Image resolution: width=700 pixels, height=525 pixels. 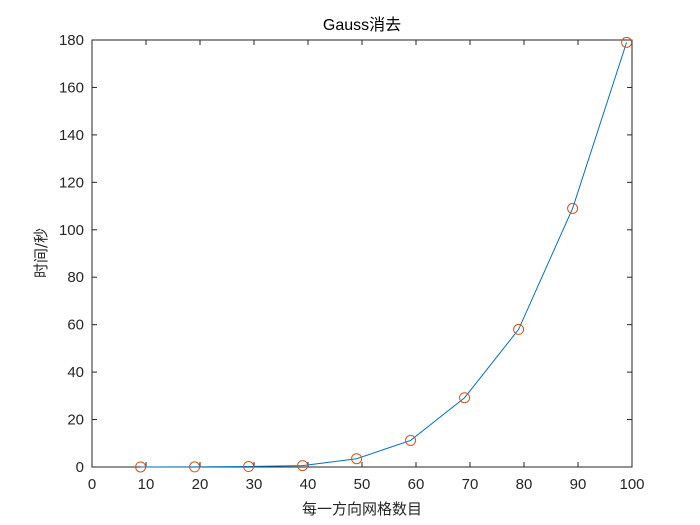 I want to click on x-tick-label: 100, so click(x=631, y=484).